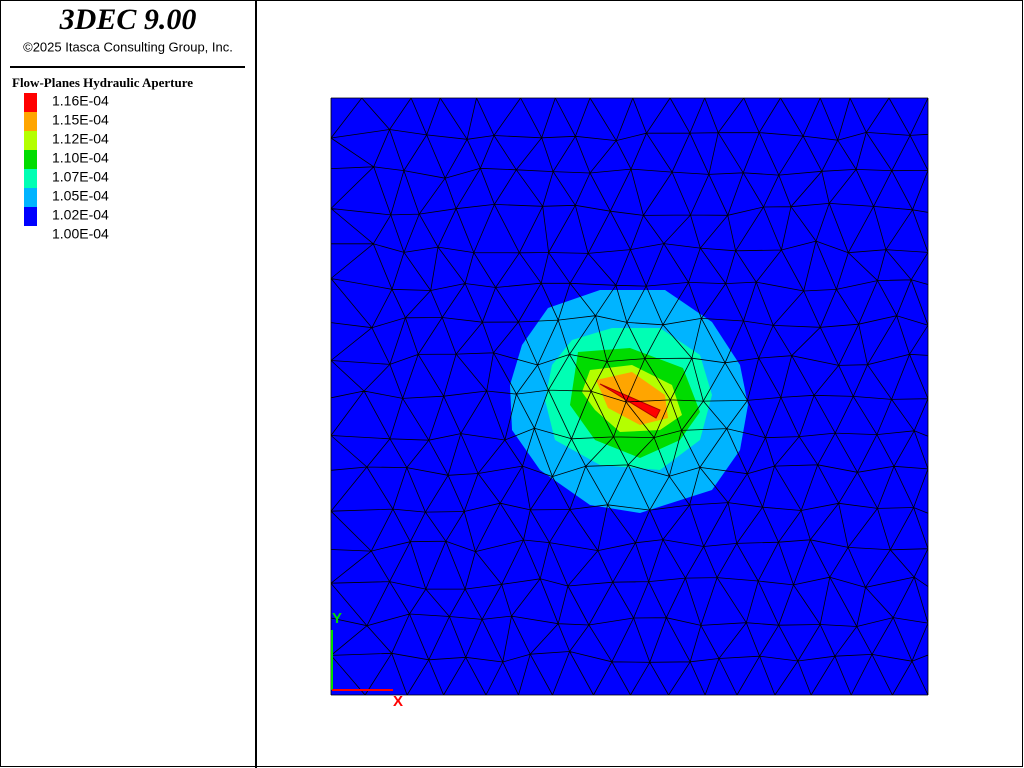 Image resolution: width=1024 pixels, height=768 pixels. What do you see at coordinates (630, 401) in the screenshot?
I see `contour` at bounding box center [630, 401].